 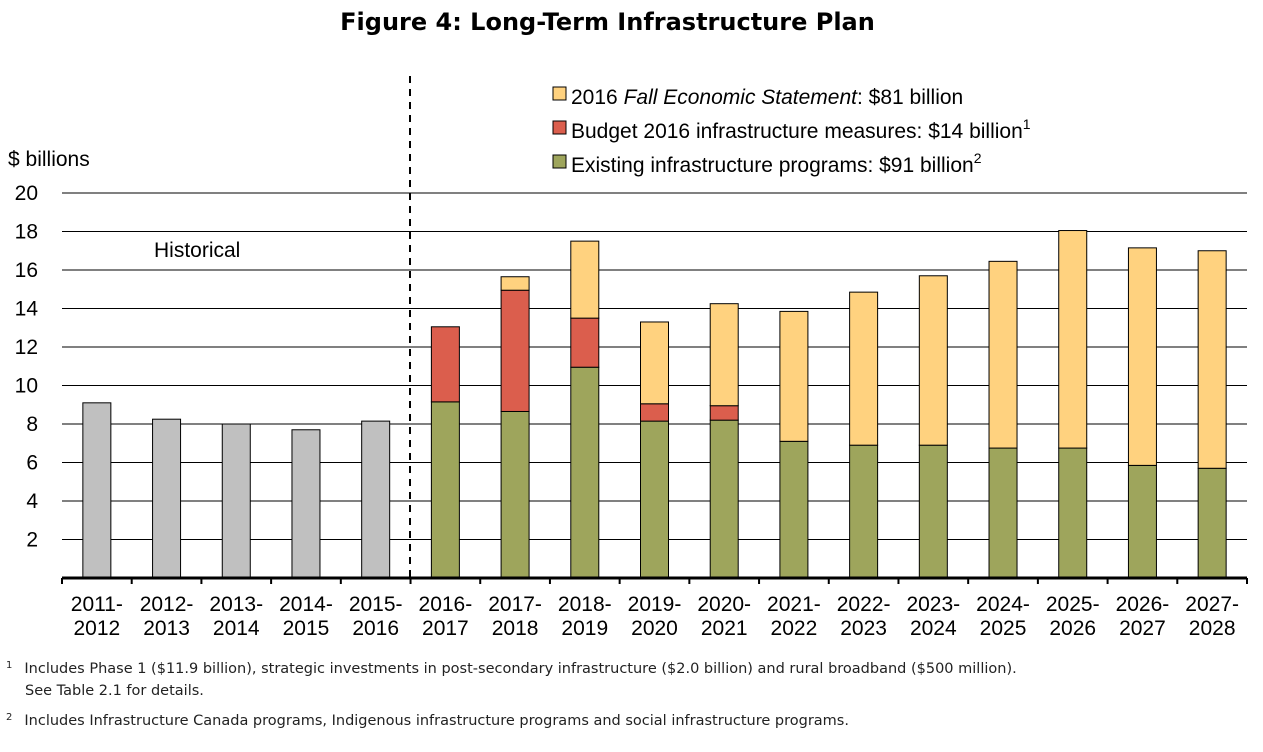 What do you see at coordinates (27, 309) in the screenshot?
I see `y-tick-label: 14` at bounding box center [27, 309].